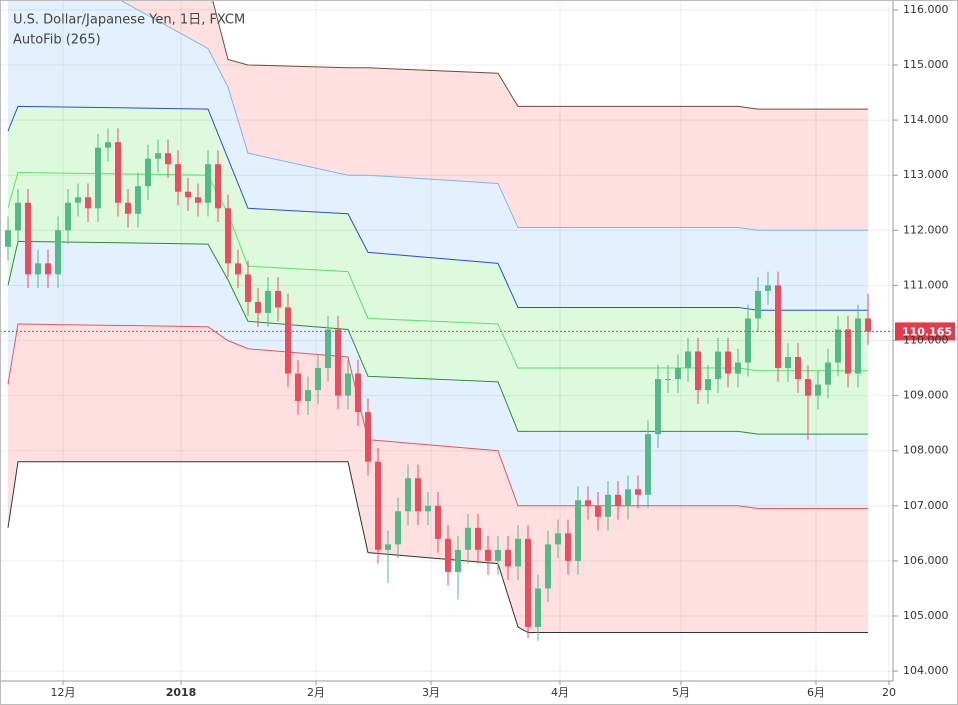  What do you see at coordinates (889, 692) in the screenshot?
I see `x-tick-label: 20` at bounding box center [889, 692].